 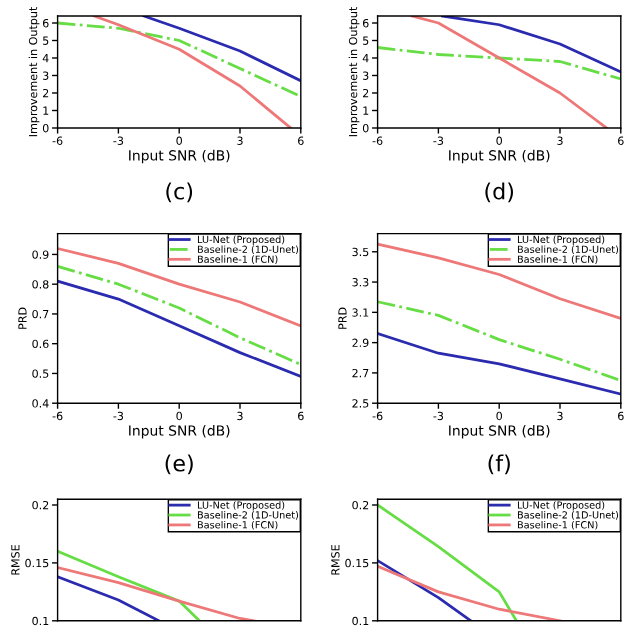 I want to click on text: (e), so click(x=179, y=464).